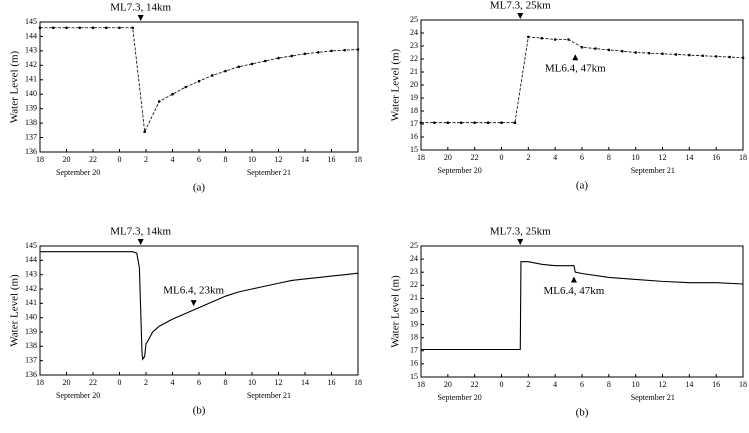  I want to click on data-line, so click(199, 306).